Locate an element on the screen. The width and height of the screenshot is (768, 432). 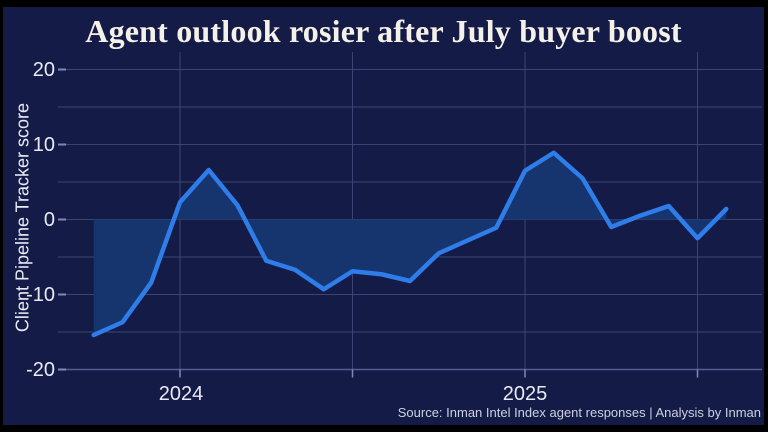
y-tick-label-10: 10 is located at coordinates (43, 144).